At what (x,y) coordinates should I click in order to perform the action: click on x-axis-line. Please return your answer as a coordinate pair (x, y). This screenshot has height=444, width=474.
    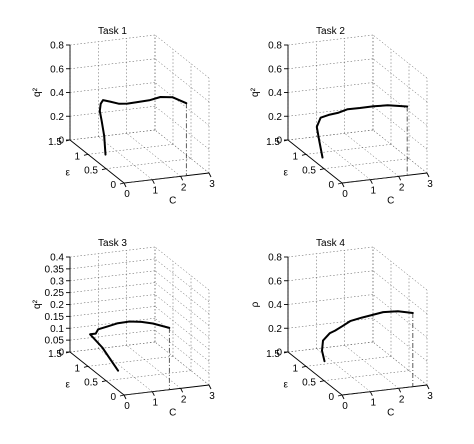
    Looking at the image, I should click on (166, 178).